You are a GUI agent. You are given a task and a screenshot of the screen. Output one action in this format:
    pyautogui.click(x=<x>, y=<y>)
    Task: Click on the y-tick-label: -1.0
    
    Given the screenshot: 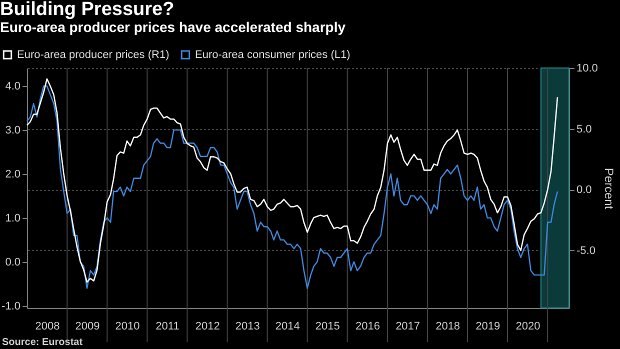 What is the action you would take?
    pyautogui.click(x=11, y=306)
    